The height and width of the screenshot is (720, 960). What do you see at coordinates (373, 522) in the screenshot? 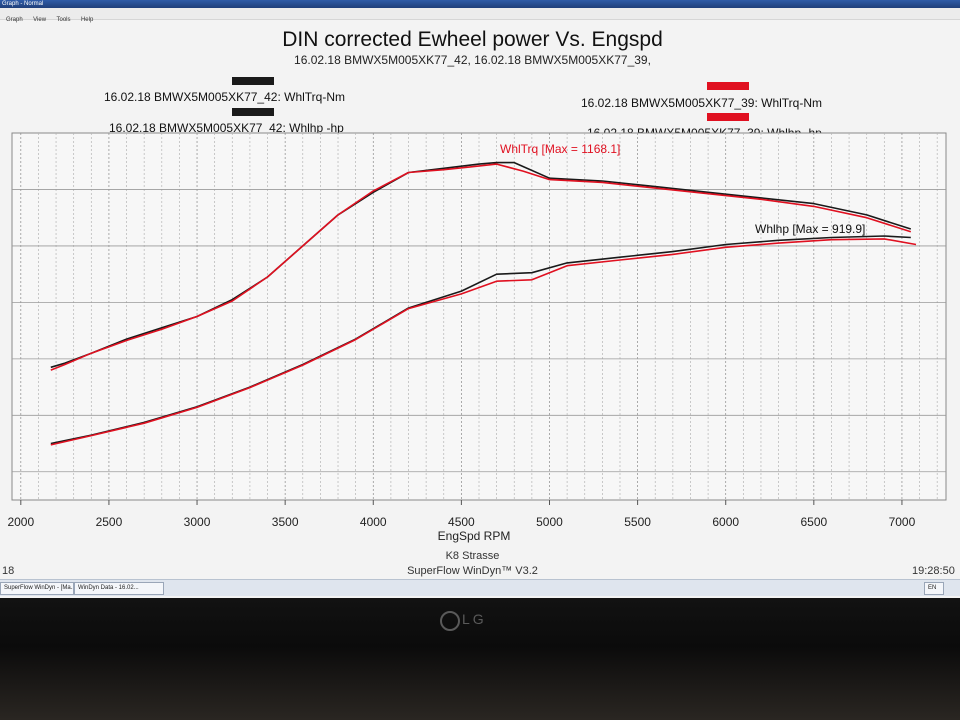
I see `x-tick-label: 4000` at bounding box center [373, 522].